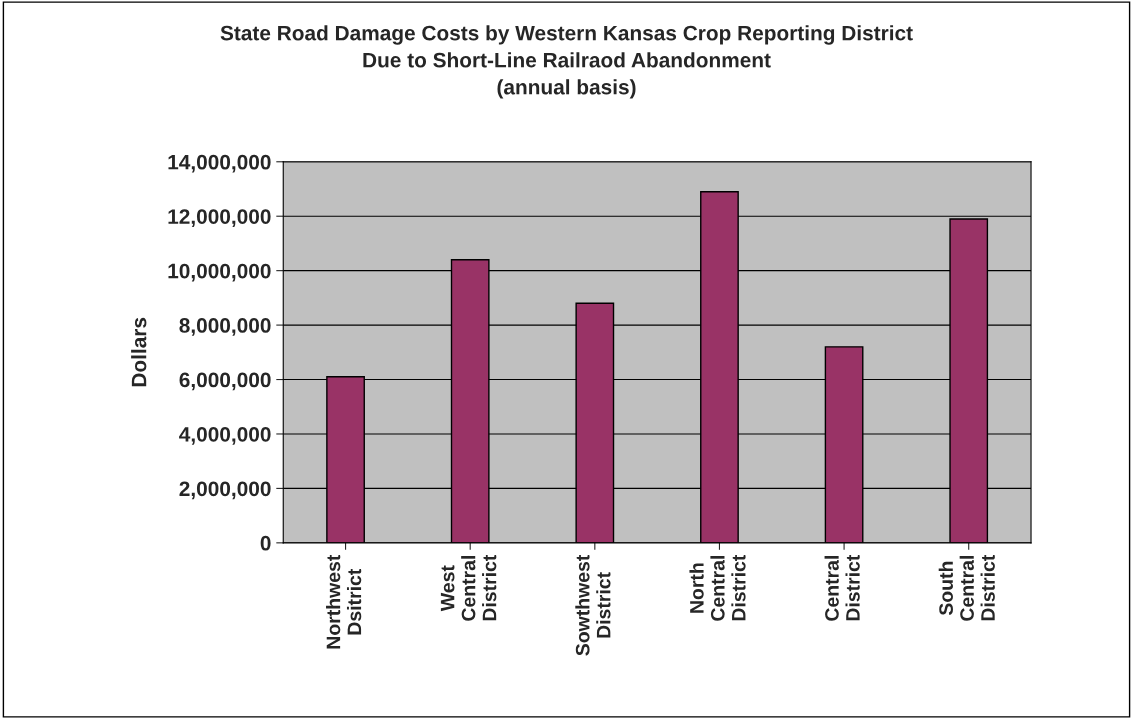 This screenshot has width=1133, height=719. I want to click on y-tick-label: 8,000,000, so click(225, 327).